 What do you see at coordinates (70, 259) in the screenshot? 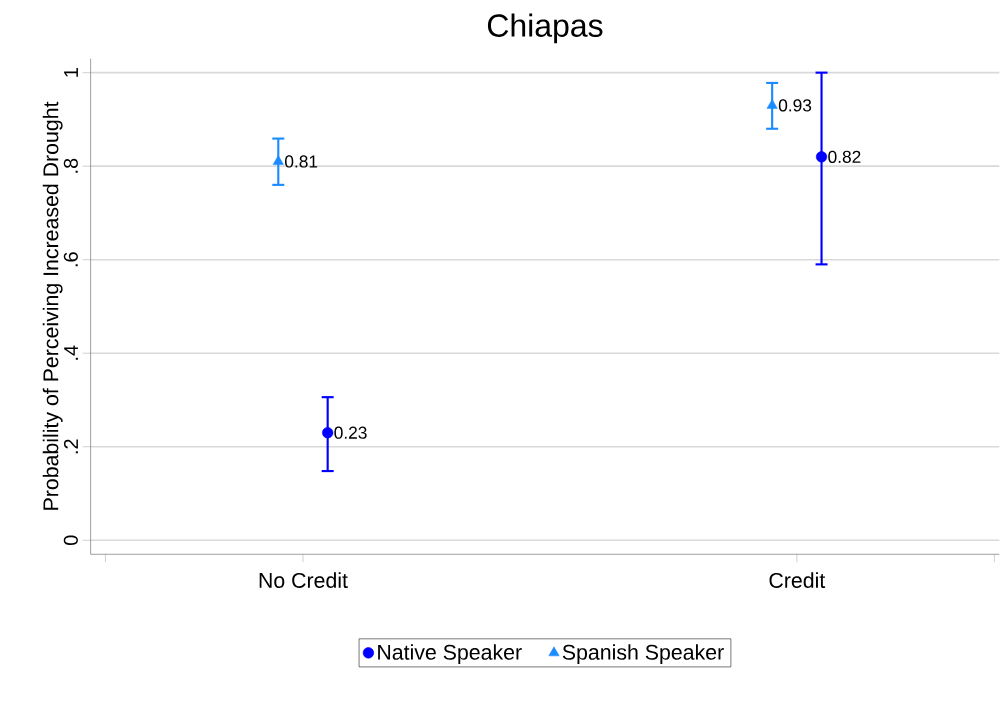
I see `y-tick-label: .6` at bounding box center [70, 259].